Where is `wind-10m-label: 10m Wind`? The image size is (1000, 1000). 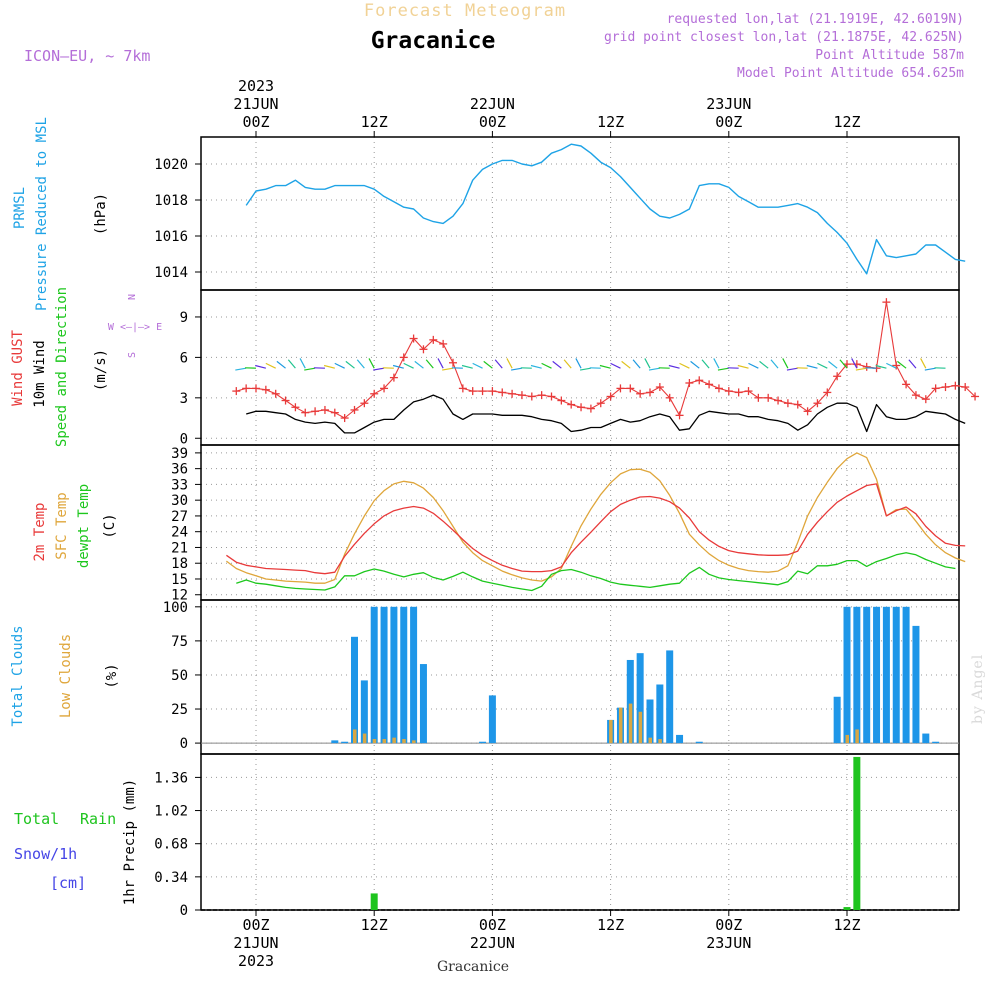 wind-10m-label: 10m Wind is located at coordinates (40, 373).